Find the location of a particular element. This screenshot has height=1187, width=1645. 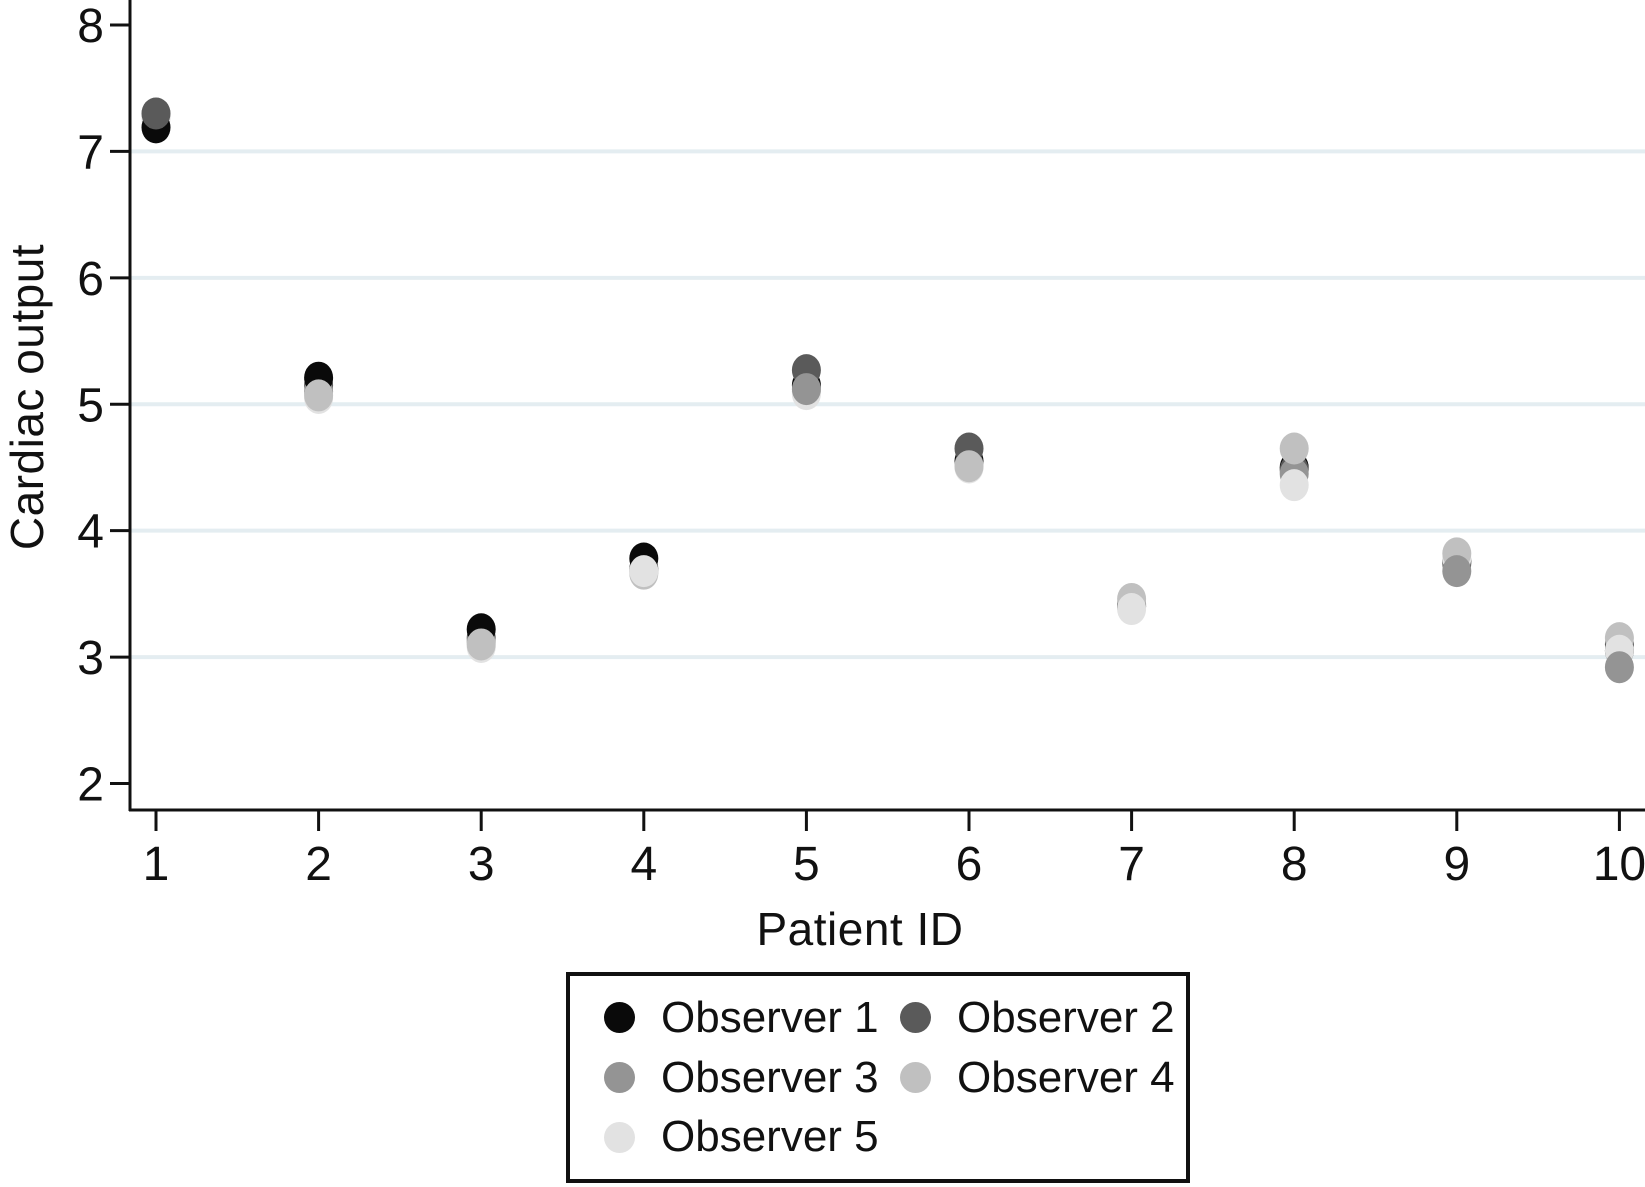

point-observer3-patient10 is located at coordinates (1619, 667).